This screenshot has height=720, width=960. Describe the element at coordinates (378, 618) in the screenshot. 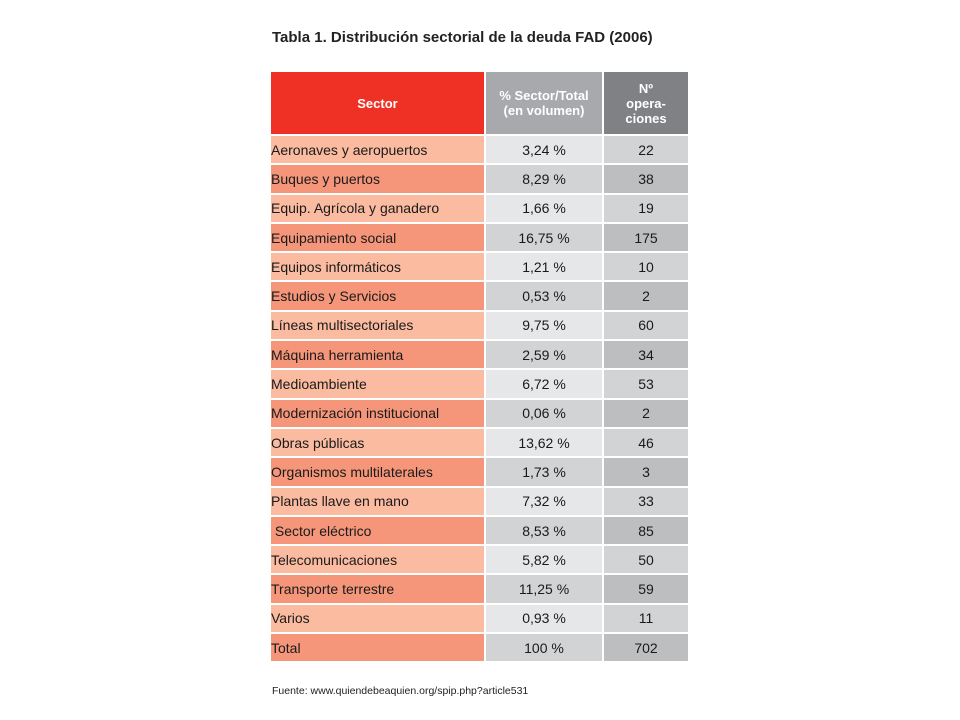

I see `cell-sector: Varios` at that location.